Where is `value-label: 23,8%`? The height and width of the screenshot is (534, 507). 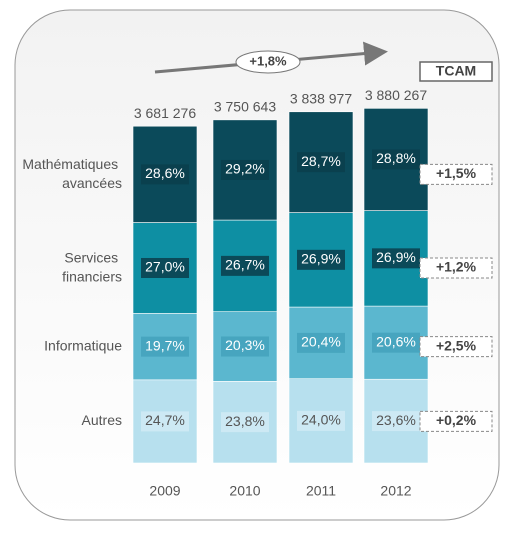
value-label: 23,8% is located at coordinates (245, 421).